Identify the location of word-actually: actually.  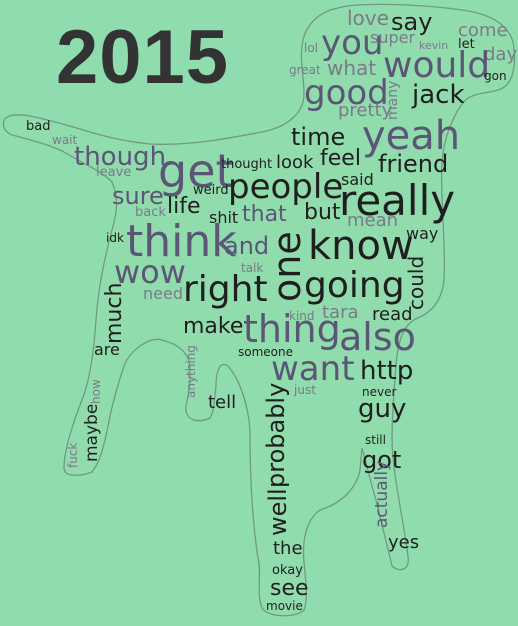
(382, 494).